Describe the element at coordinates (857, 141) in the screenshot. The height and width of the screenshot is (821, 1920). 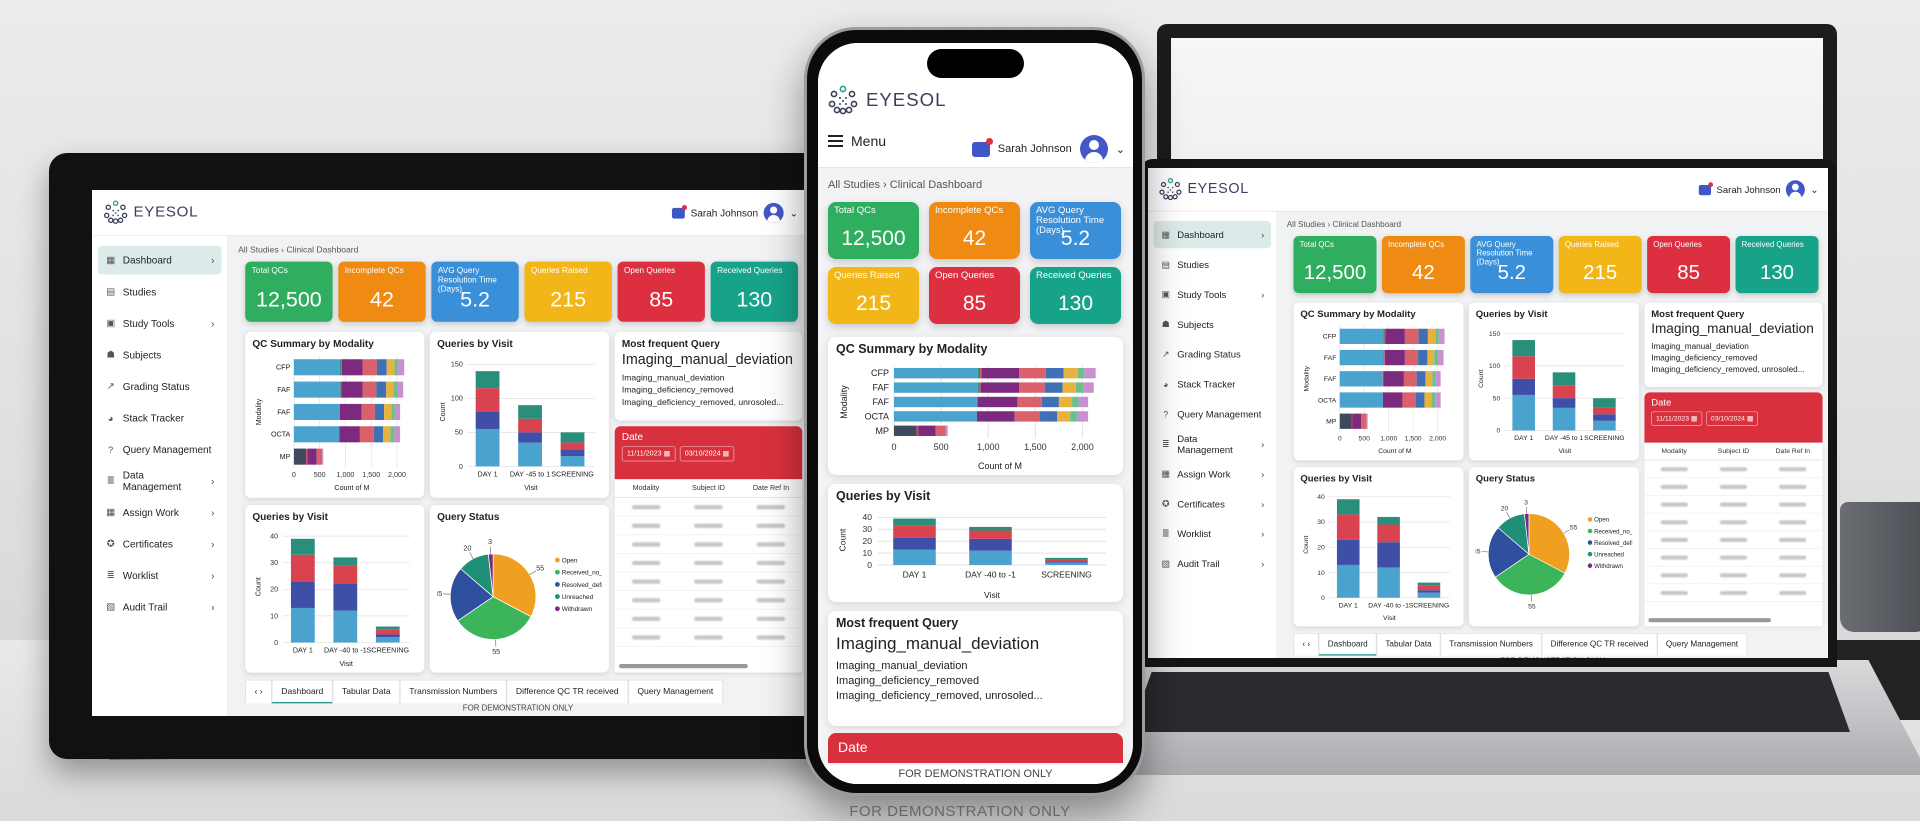
I see `menu-button: Menu` at that location.